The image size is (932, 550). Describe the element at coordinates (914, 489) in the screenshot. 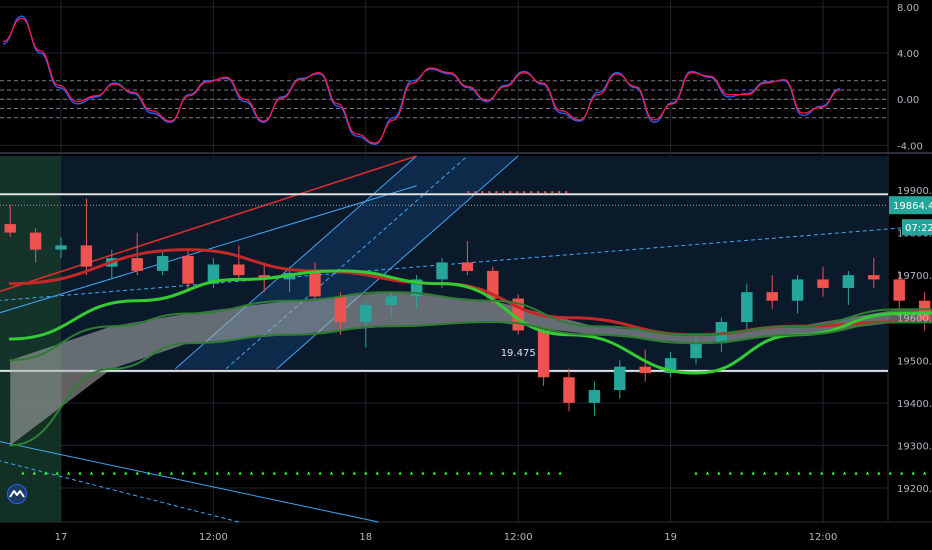

I see `price-y-tick-label: 19200.00` at that location.